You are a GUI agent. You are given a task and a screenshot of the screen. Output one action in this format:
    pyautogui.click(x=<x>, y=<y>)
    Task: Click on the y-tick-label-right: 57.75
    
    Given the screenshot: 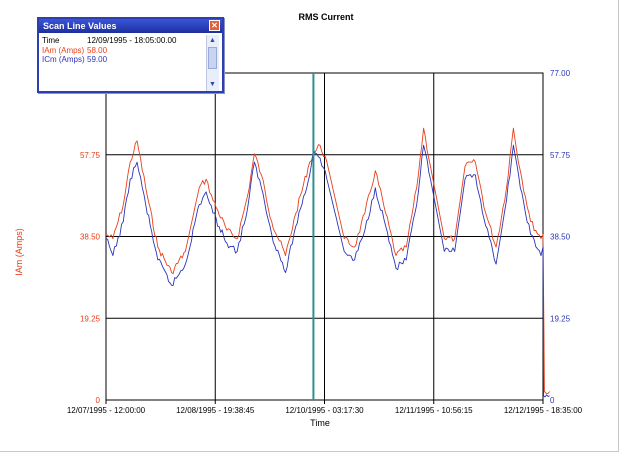 What is the action you would take?
    pyautogui.click(x=560, y=155)
    